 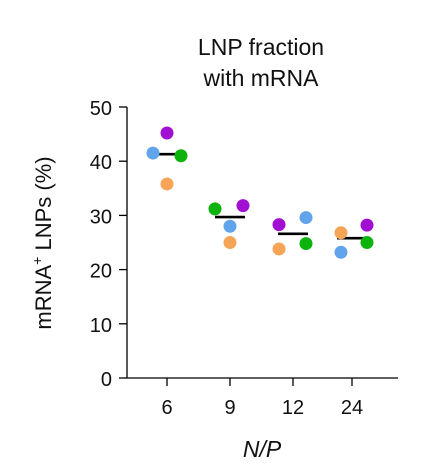 What do you see at coordinates (43, 297) in the screenshot?
I see `y-axis-label-main: mRNA` at bounding box center [43, 297].